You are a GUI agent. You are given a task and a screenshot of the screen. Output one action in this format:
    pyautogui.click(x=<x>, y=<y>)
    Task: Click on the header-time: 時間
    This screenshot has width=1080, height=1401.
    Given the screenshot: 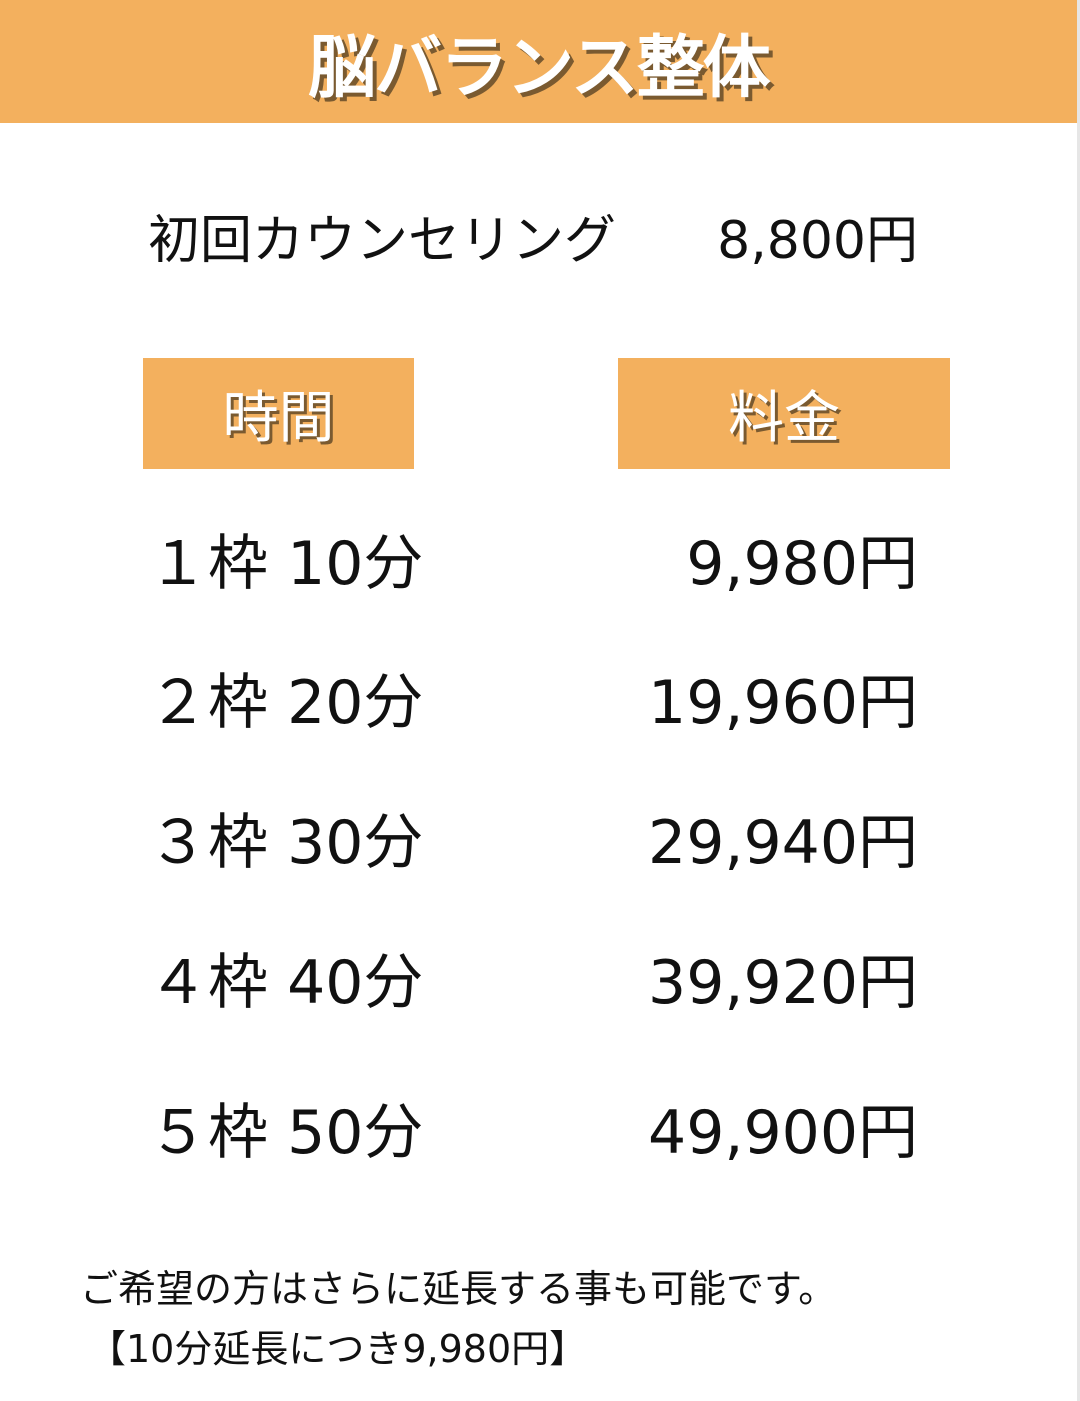 What is the action you would take?
    pyautogui.click(x=278, y=413)
    